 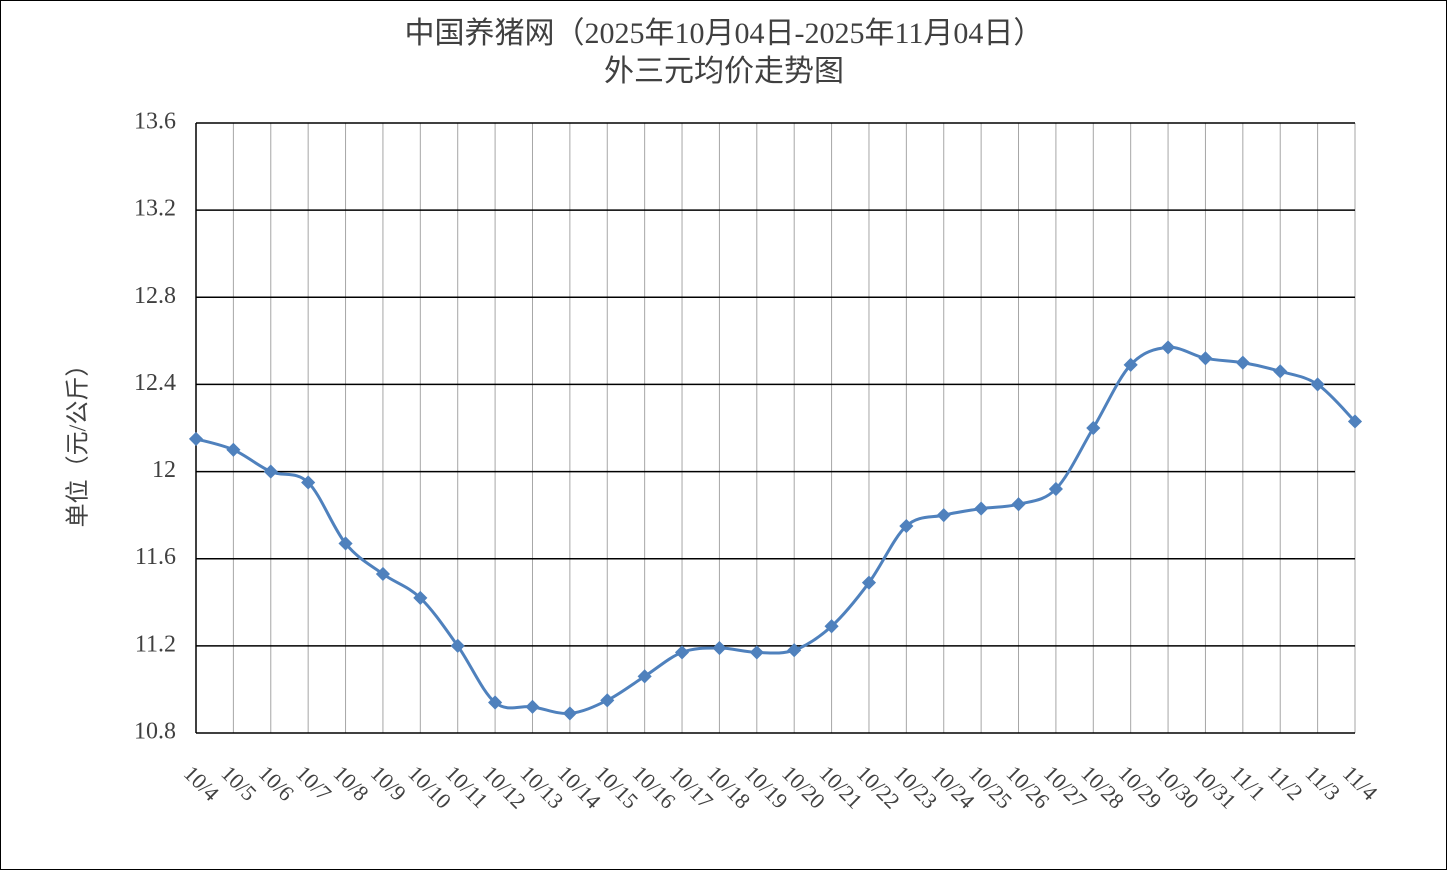 What do you see at coordinates (724, 71) in the screenshot?
I see `chart-subtitle: 外三元均价走势图` at bounding box center [724, 71].